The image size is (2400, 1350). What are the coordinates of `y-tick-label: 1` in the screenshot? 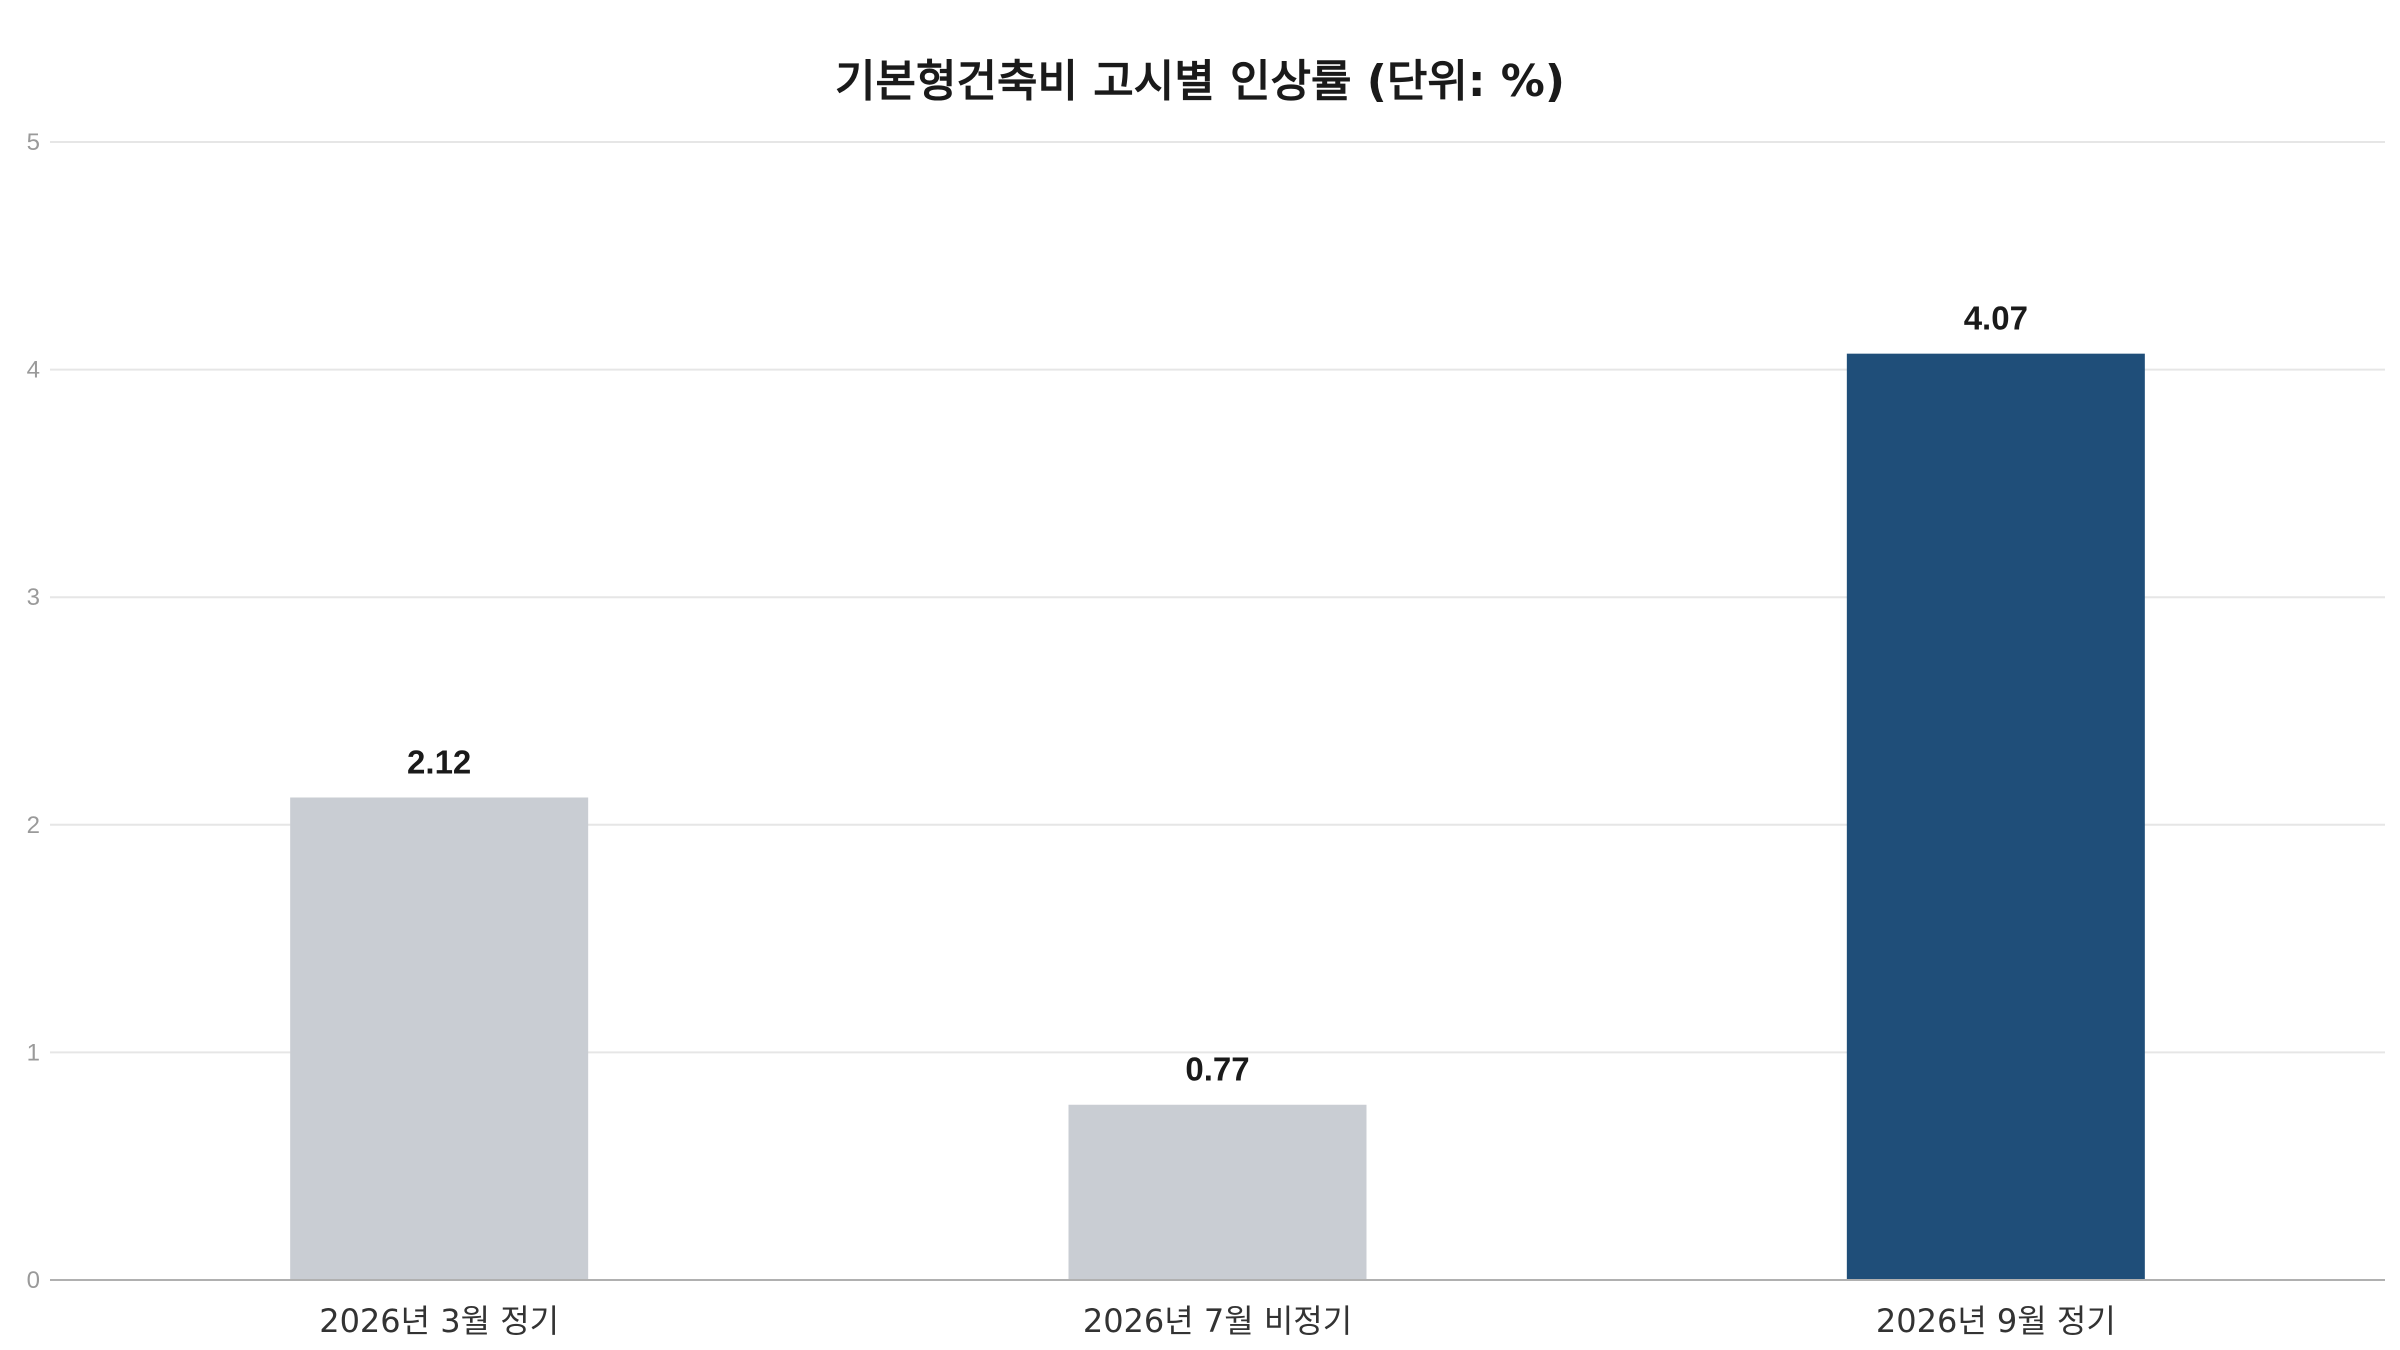 It's located at (33, 1052).